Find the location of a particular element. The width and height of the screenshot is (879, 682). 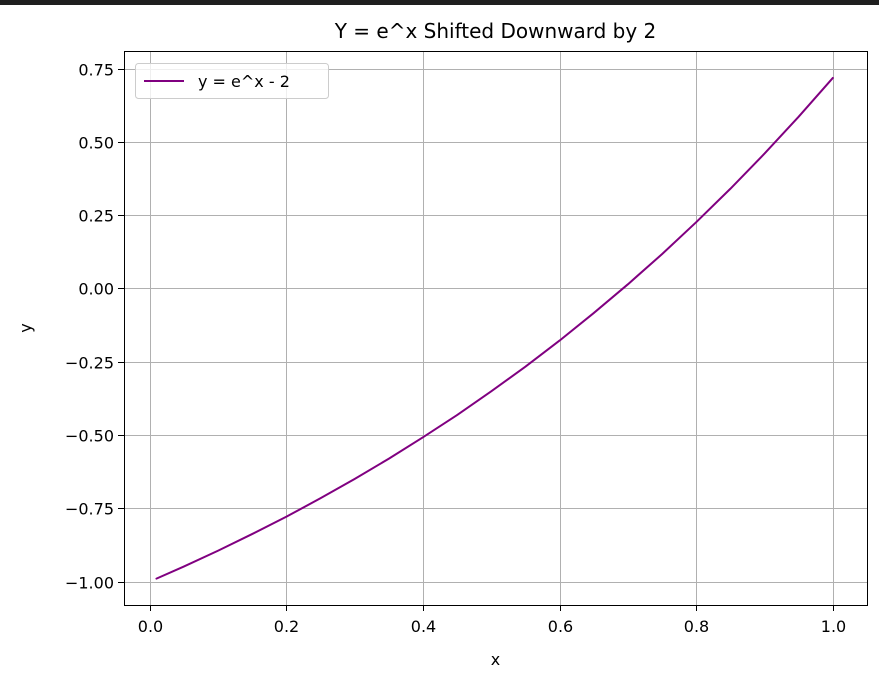

x-tick-label: 0.0 is located at coordinates (150, 626).